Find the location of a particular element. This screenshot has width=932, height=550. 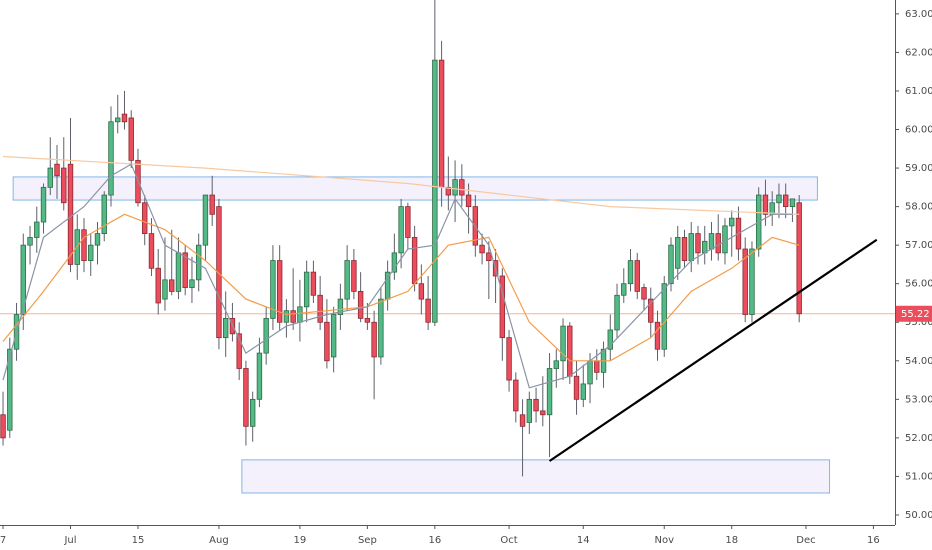

y-tick-label: 57.00 is located at coordinates (918, 245).